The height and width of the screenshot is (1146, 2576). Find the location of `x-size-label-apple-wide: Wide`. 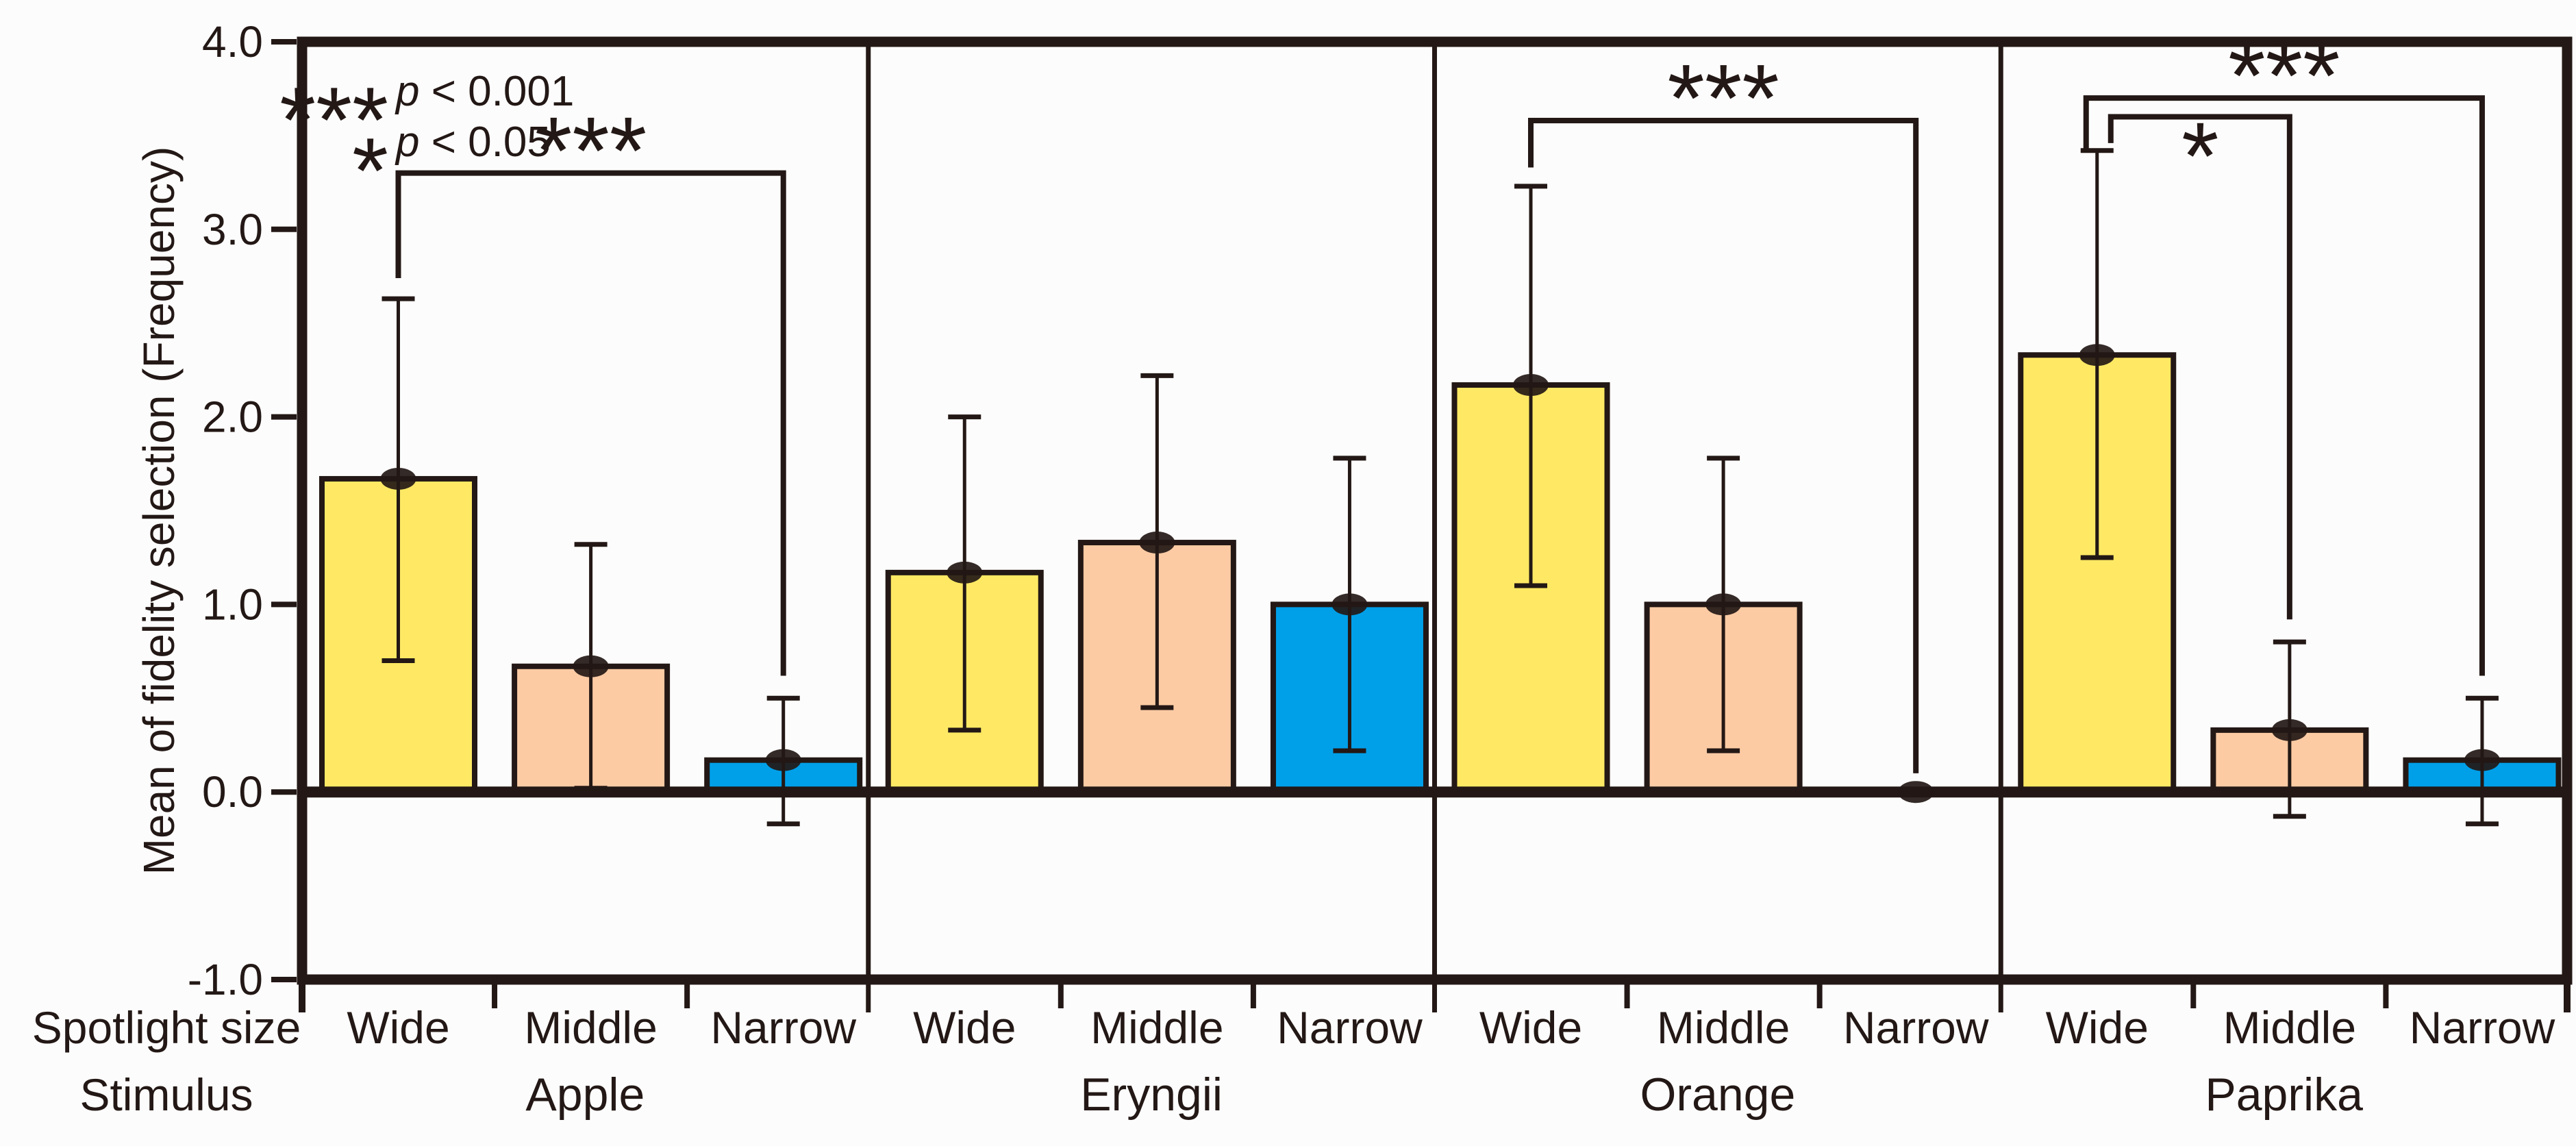

x-size-label-apple-wide: Wide is located at coordinates (398, 1027).